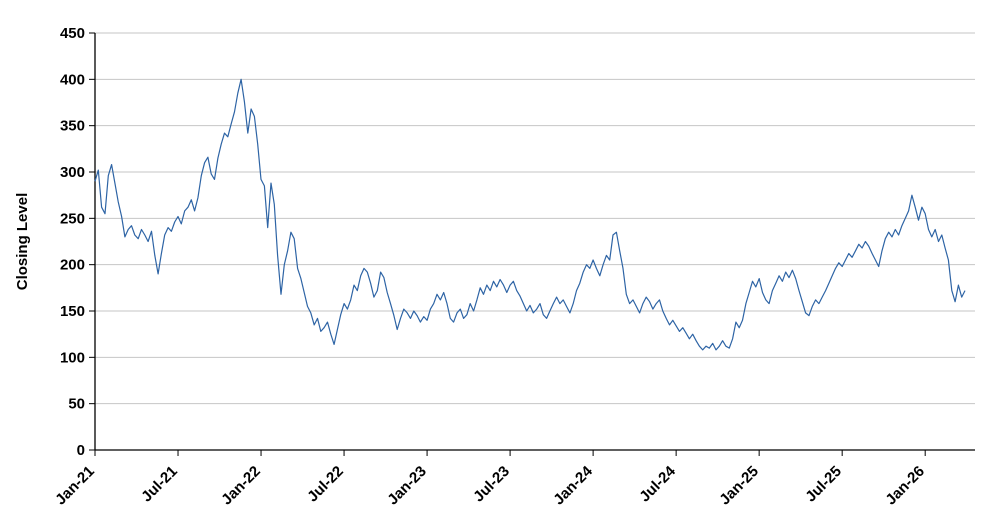  Describe the element at coordinates (72, 79) in the screenshot. I see `y-tick-label: 400` at that location.